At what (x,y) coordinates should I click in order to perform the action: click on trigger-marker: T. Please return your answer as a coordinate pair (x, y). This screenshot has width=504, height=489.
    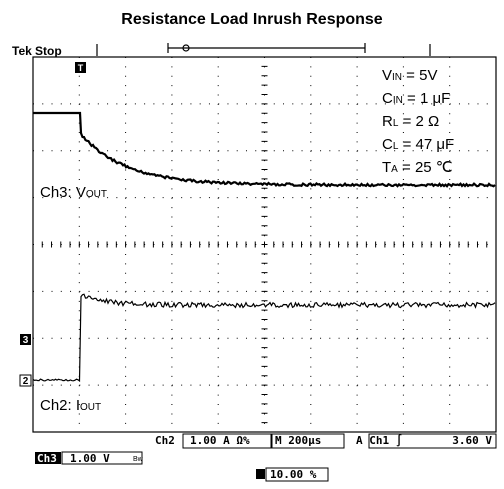
    Looking at the image, I should click on (81, 68).